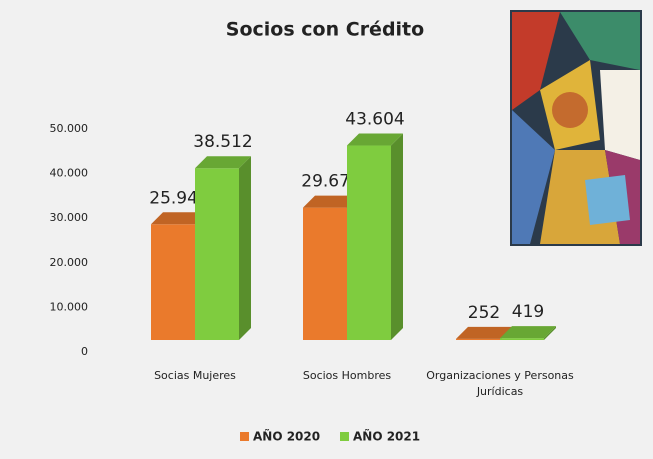 The image size is (653, 459). Describe the element at coordinates (222, 142) in the screenshot. I see `value-label: 38.512` at that location.